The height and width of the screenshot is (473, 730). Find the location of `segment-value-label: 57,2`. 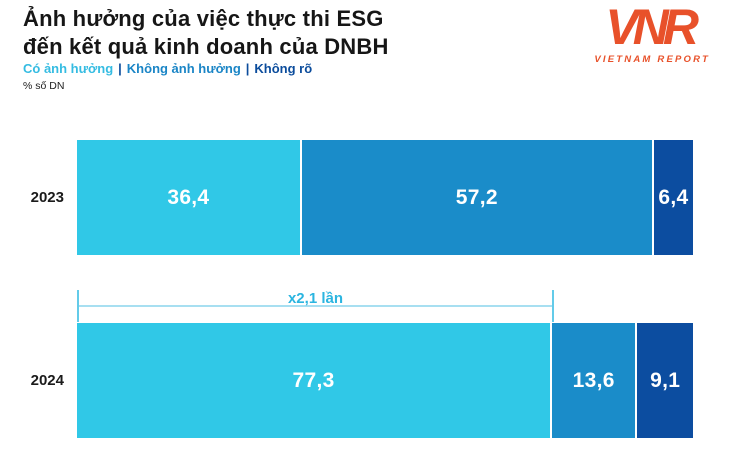

segment-value-label: 57,2 is located at coordinates (476, 197).